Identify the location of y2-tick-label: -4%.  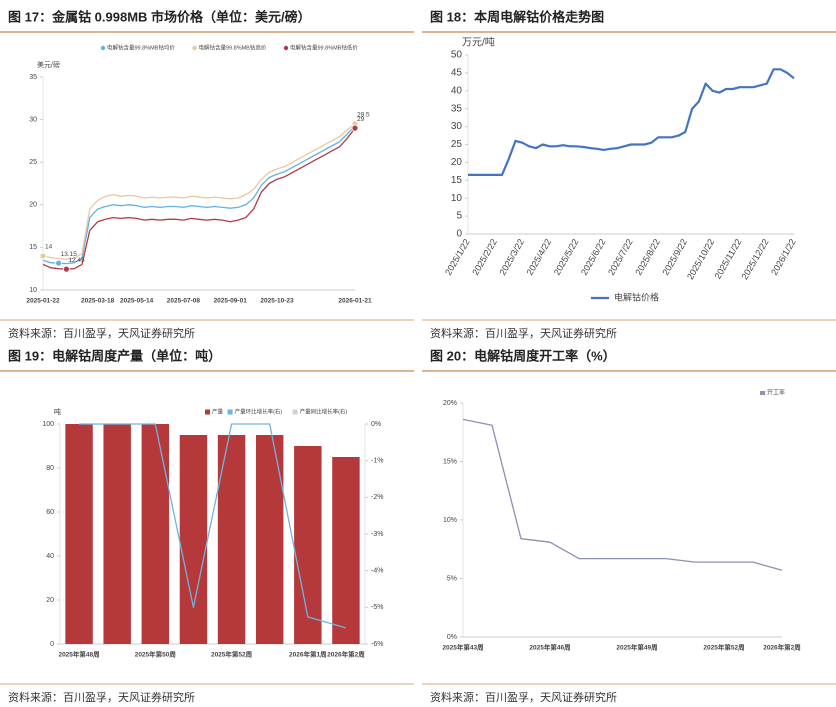
(377, 571).